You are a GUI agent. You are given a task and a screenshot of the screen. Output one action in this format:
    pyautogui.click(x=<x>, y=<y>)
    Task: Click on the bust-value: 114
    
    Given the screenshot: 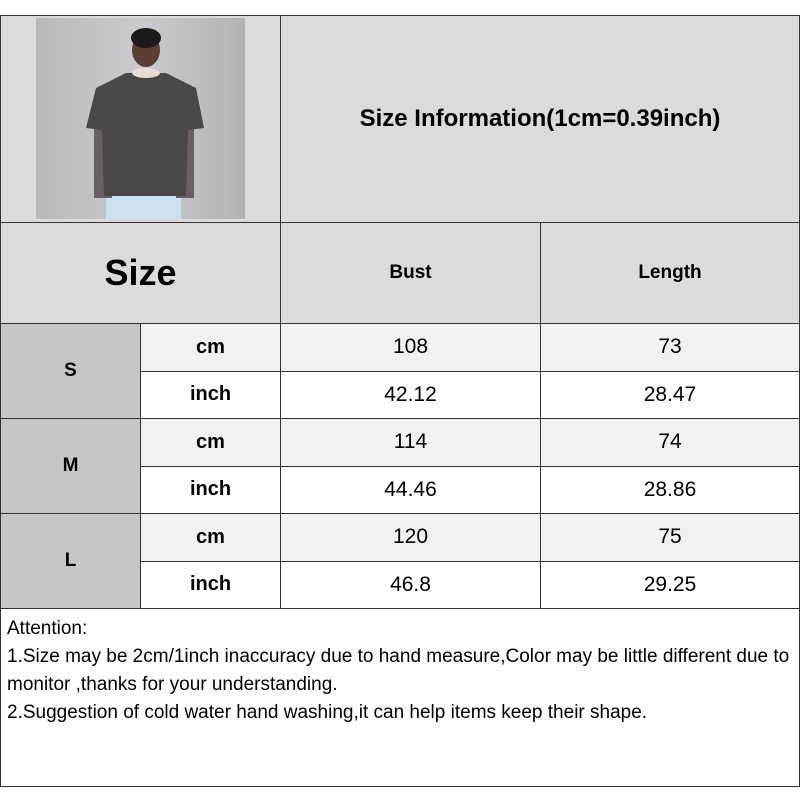 What is the action you would take?
    pyautogui.click(x=410, y=442)
    